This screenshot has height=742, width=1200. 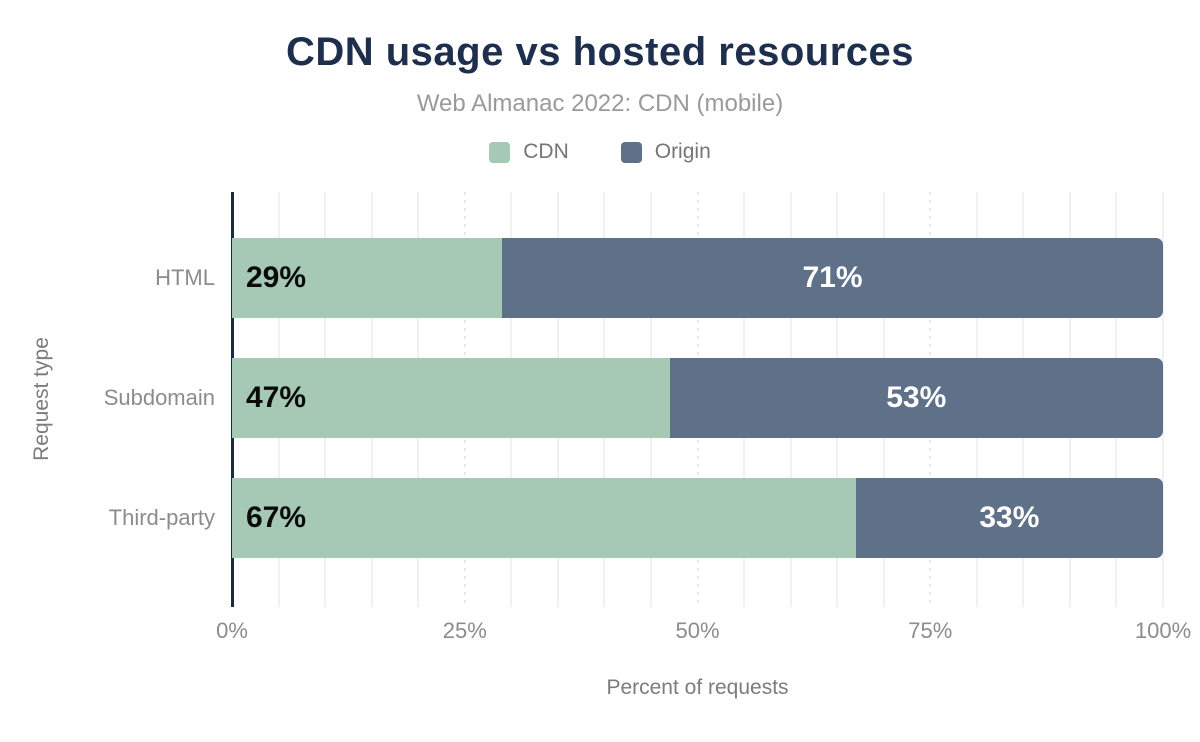 I want to click on bar-row-subdomain: 47% 53%, so click(x=697, y=398).